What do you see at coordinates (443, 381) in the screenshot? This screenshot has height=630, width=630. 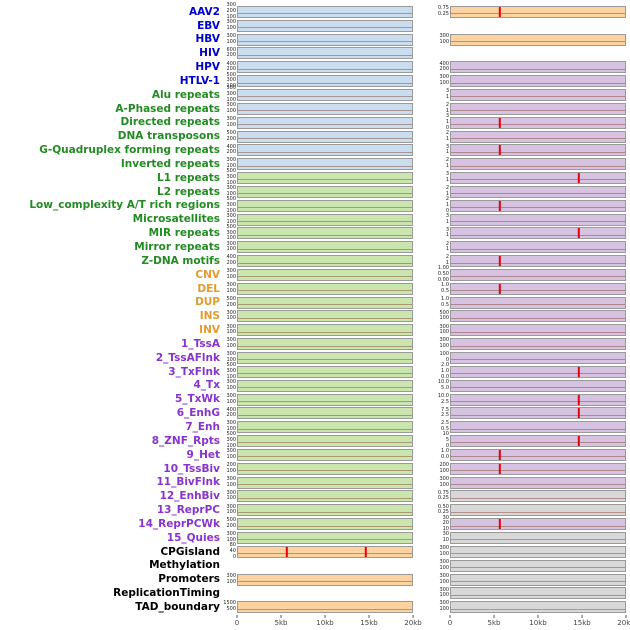 I see `y-axis-tick-label: 10.0` at bounding box center [443, 381].